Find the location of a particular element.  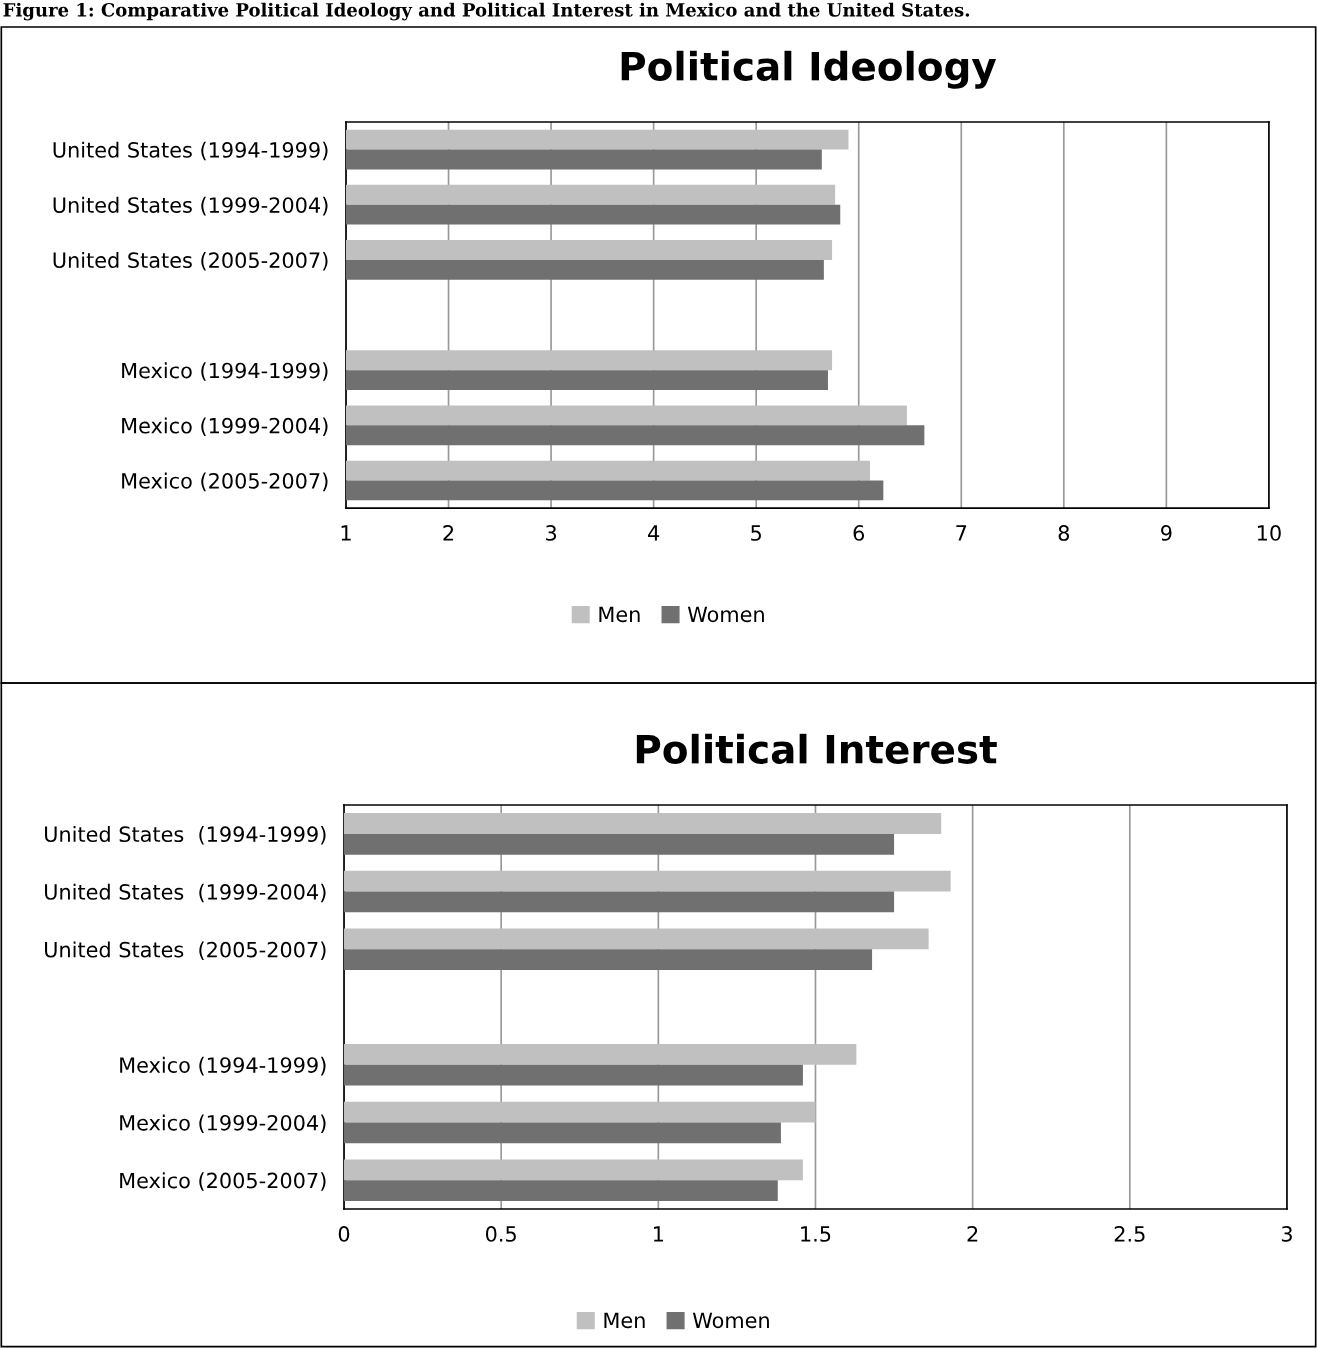

x-tick-label: 8 is located at coordinates (1064, 533).